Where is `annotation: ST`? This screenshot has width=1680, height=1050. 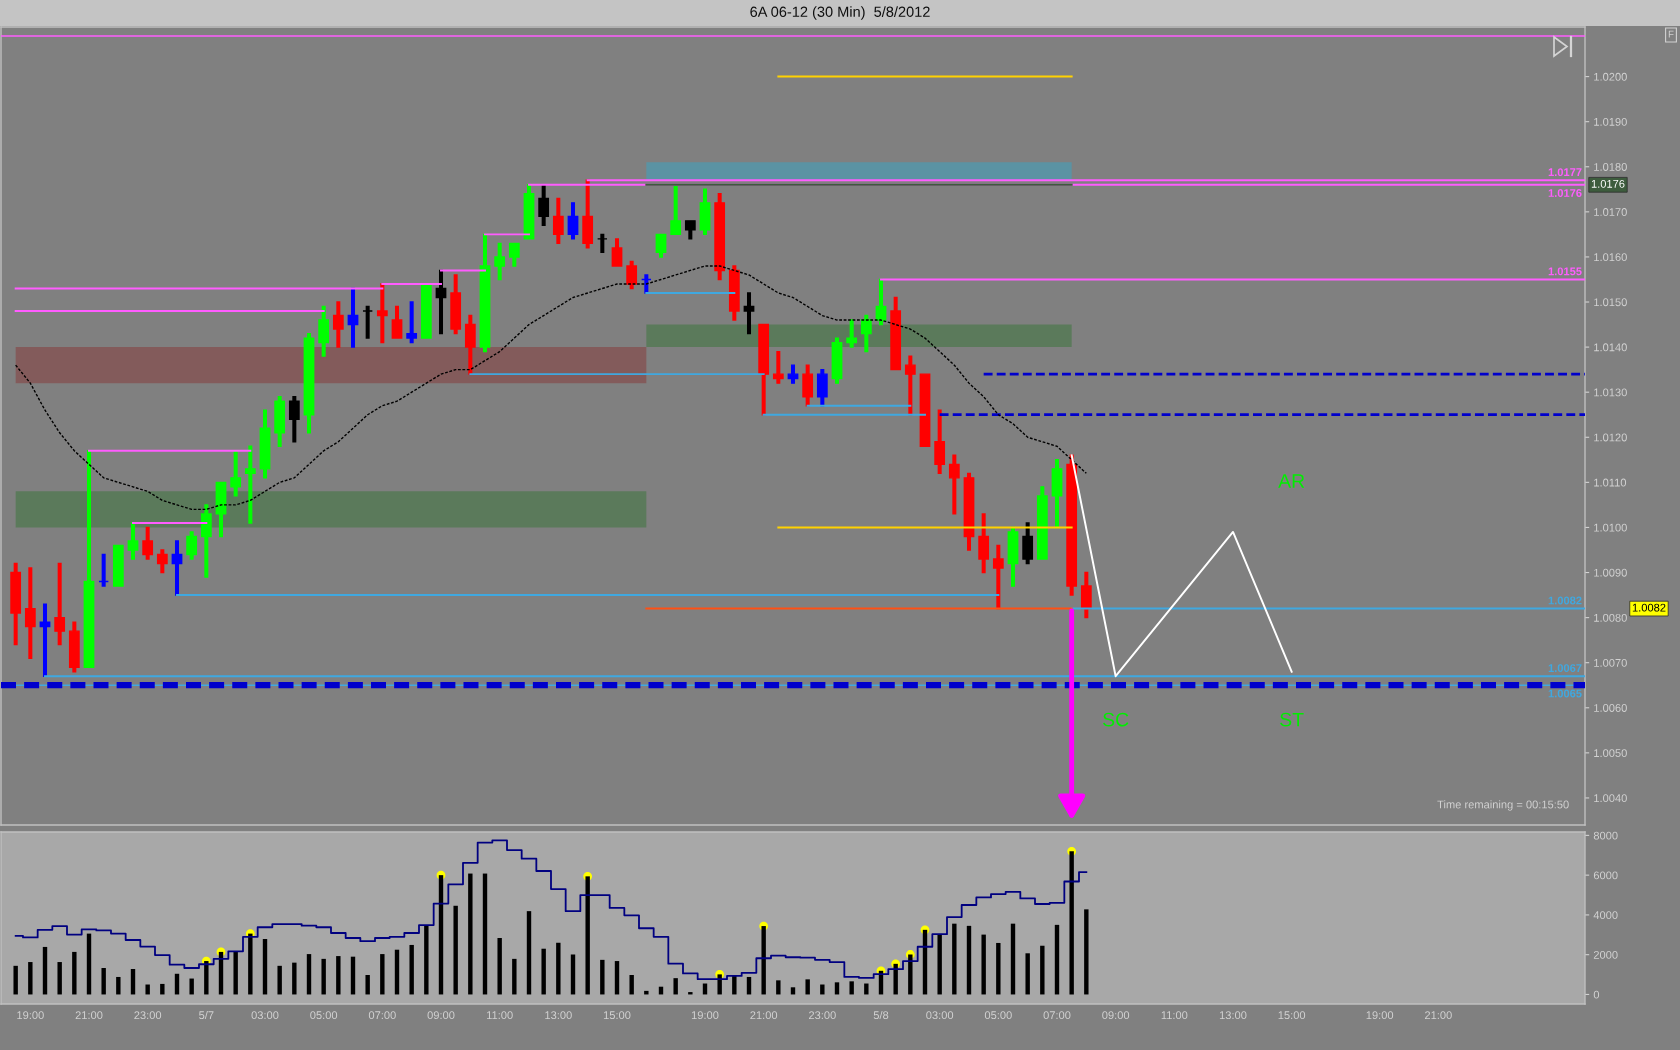 annotation: ST is located at coordinates (1292, 719).